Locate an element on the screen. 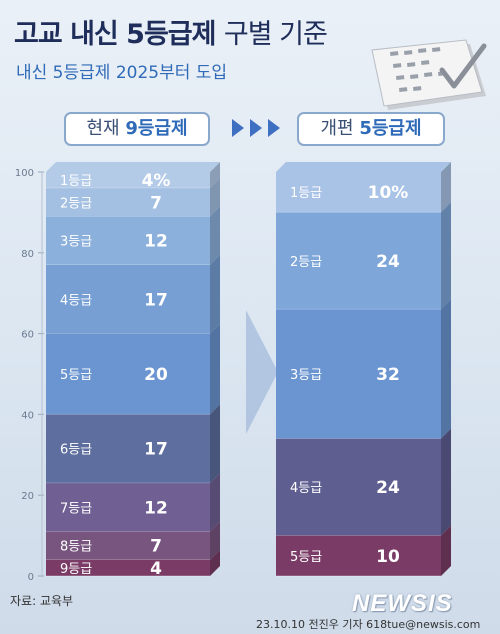 The width and height of the screenshot is (500, 634). credit-line: 23.10.10 전진우 기자 618tue@newsis.com is located at coordinates (368, 624).